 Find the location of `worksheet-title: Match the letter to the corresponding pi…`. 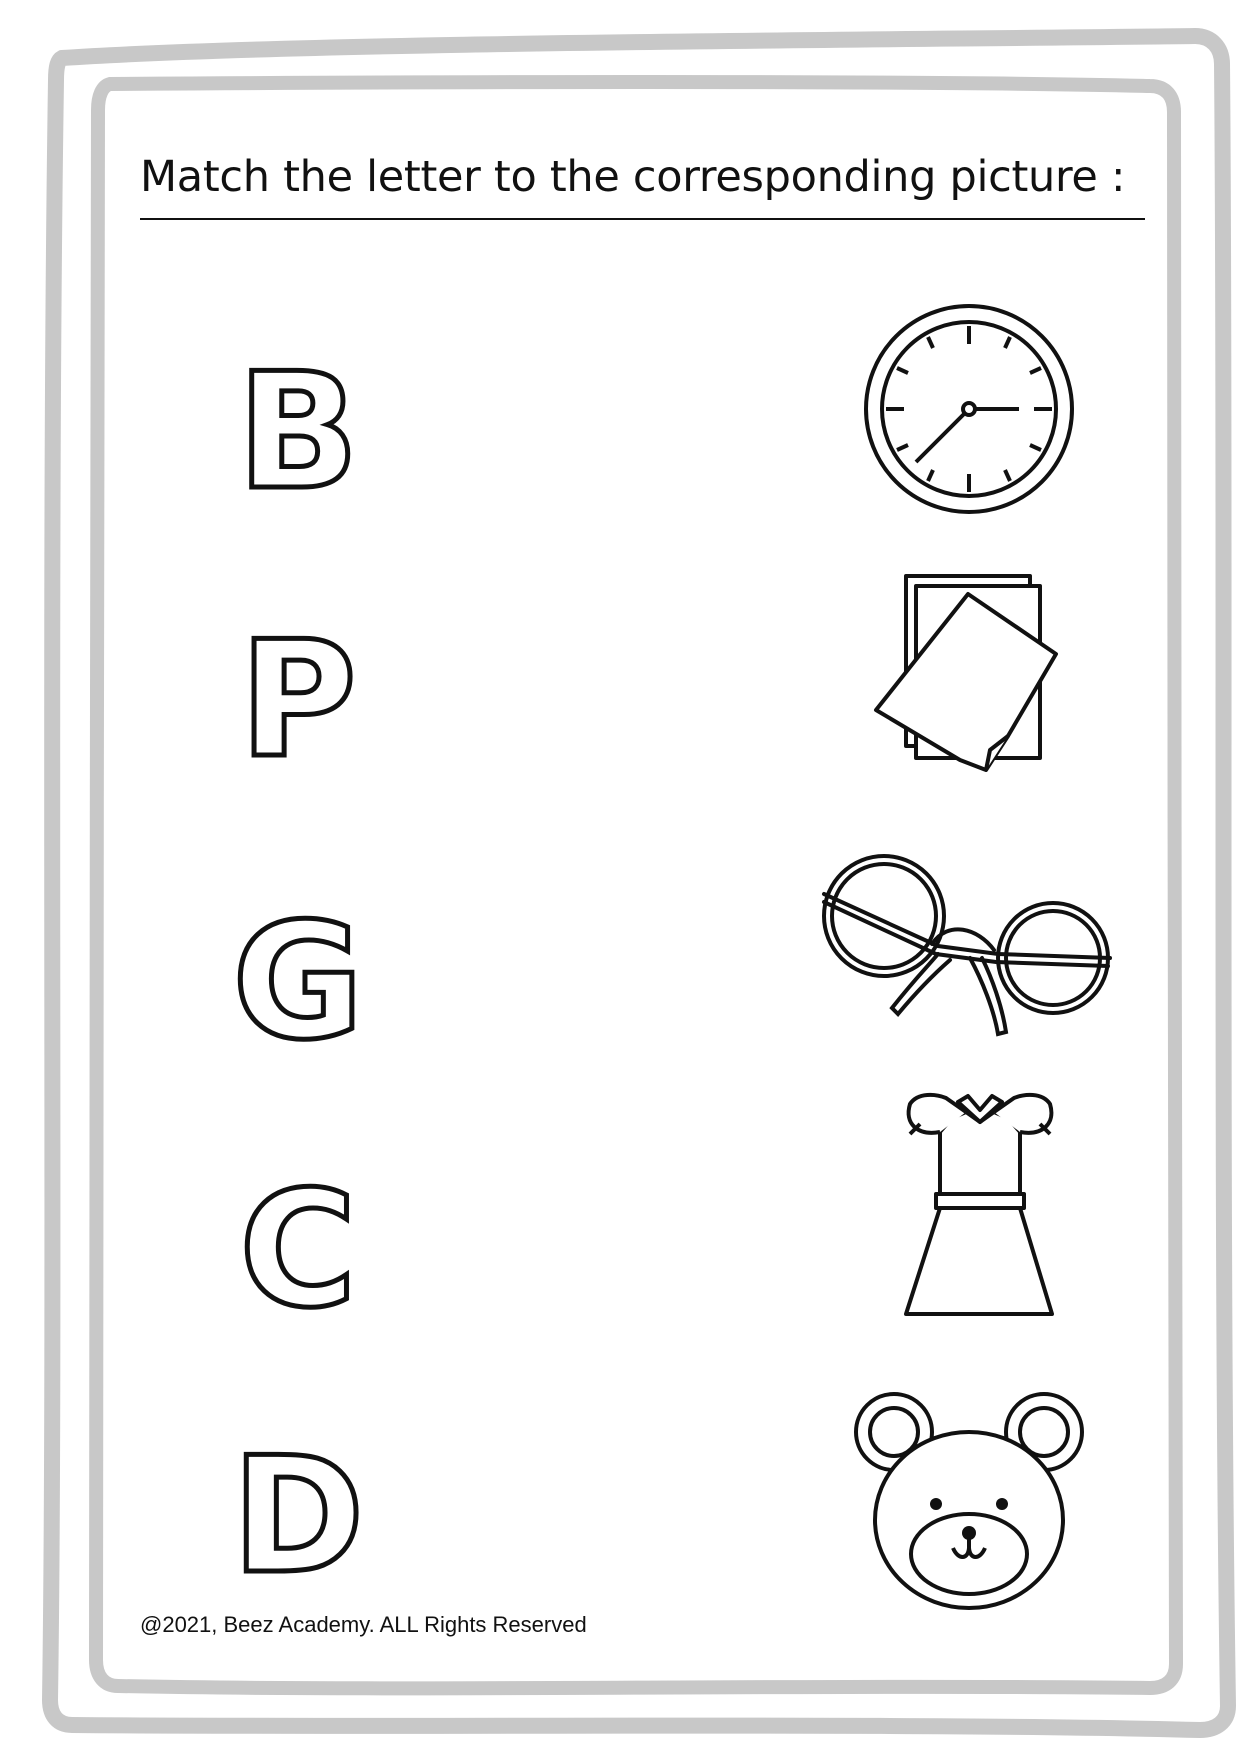

worksheet-title: Match the letter to the corresponding pi… is located at coordinates (633, 177).